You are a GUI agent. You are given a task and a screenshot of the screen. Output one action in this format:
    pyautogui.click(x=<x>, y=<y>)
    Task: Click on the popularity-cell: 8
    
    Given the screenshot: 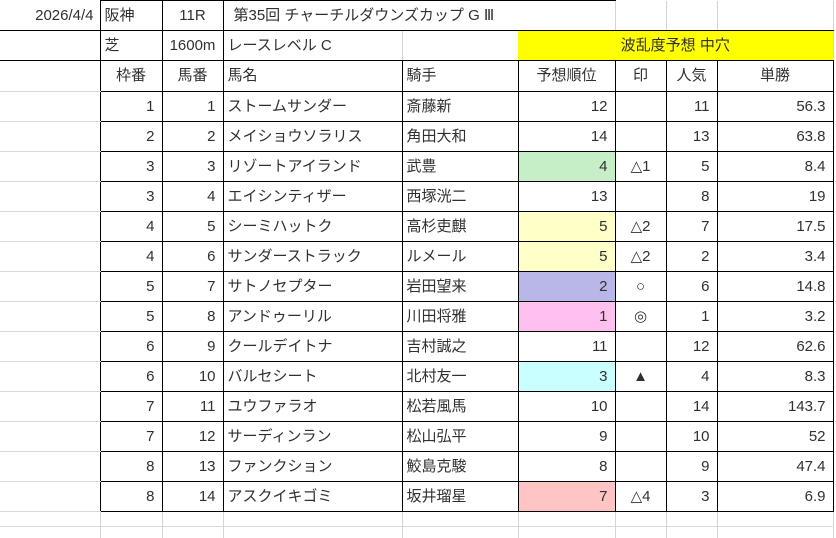 What is the action you would take?
    pyautogui.click(x=691, y=197)
    